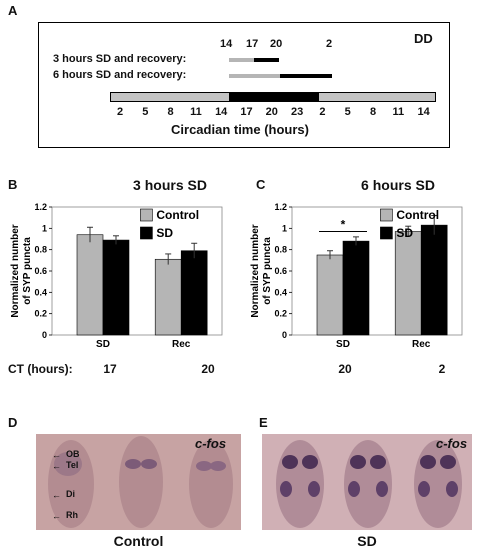 The height and width of the screenshot is (550, 480). What do you see at coordinates (254, 76) in the screenshot?
I see `row-6h-sd-bar` at bounding box center [254, 76].